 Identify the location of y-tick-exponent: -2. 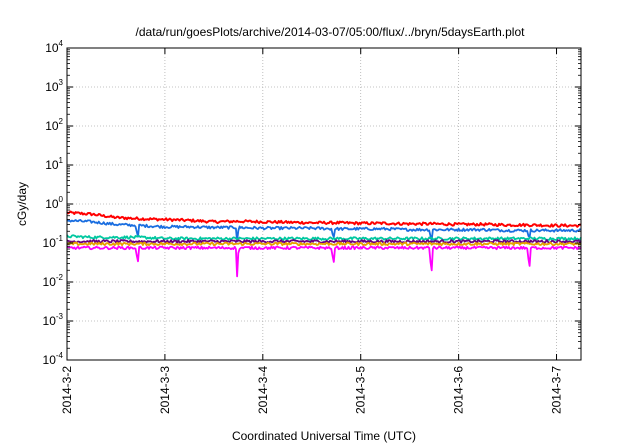
(60, 277).